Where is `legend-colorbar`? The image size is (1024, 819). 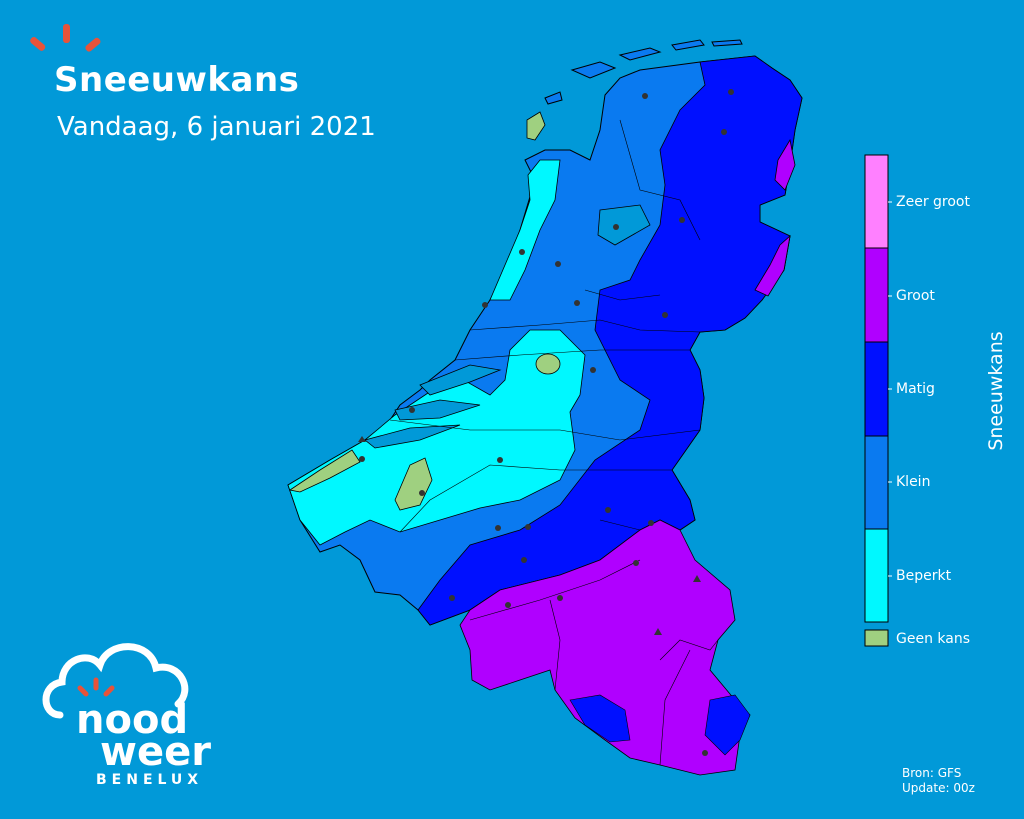 legend-colorbar is located at coordinates (876, 400).